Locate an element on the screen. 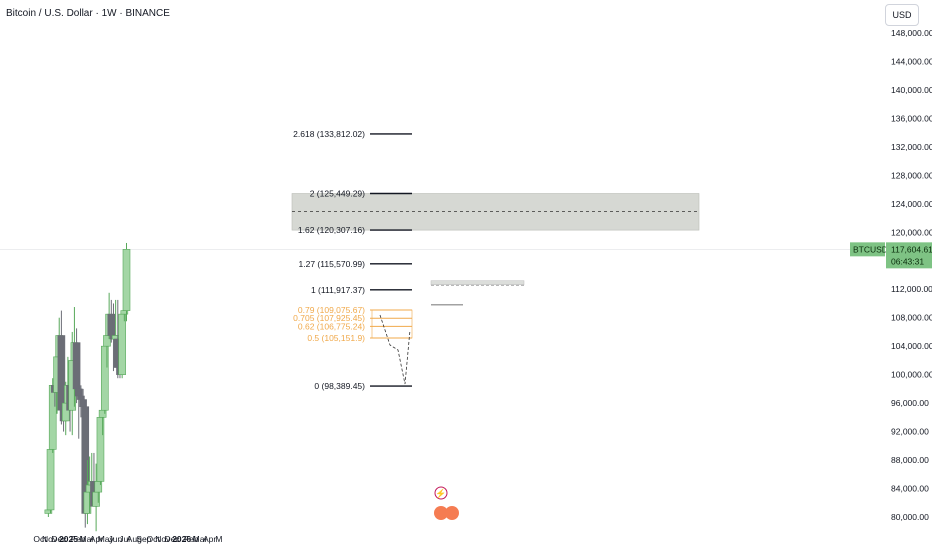  y-axis-tick-label: 96,000.00 is located at coordinates (910, 403).